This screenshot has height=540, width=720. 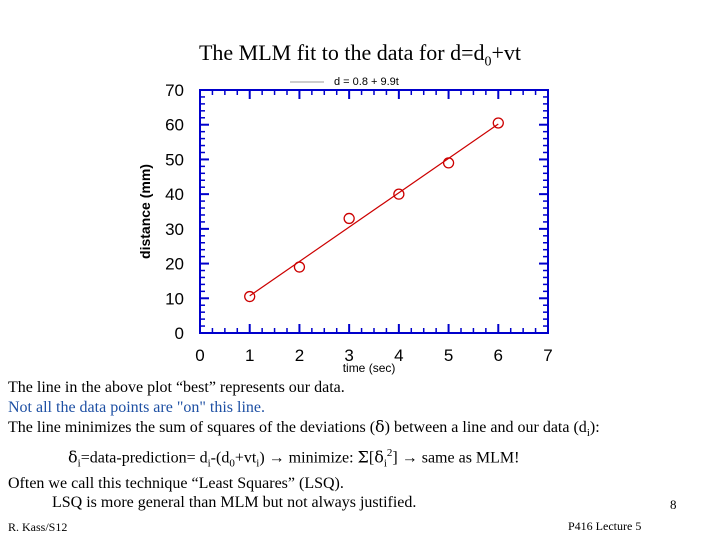 What do you see at coordinates (179, 333) in the screenshot?
I see `y-tick-label: 0` at bounding box center [179, 333].